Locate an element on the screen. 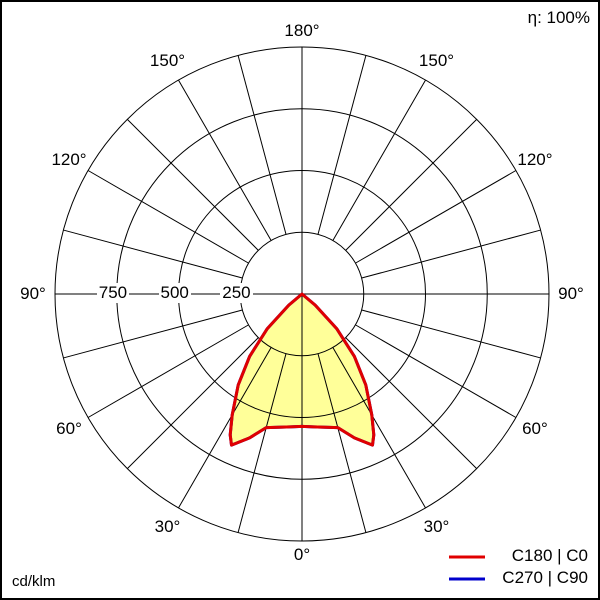 Image resolution: width=600 pixels, height=600 pixels. legend-entry: C270 | C90 is located at coordinates (545, 577).